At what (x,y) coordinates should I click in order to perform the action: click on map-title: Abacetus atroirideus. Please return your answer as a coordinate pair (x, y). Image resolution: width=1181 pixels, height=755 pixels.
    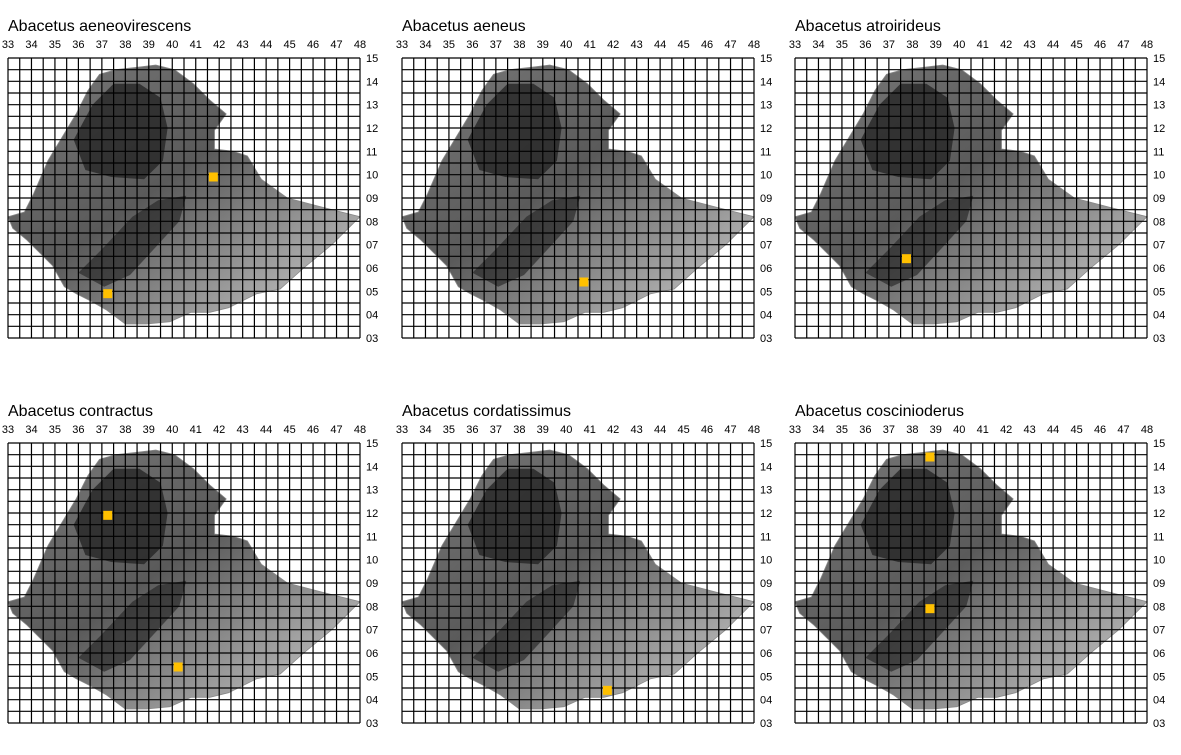
    Looking at the image, I should click on (868, 26).